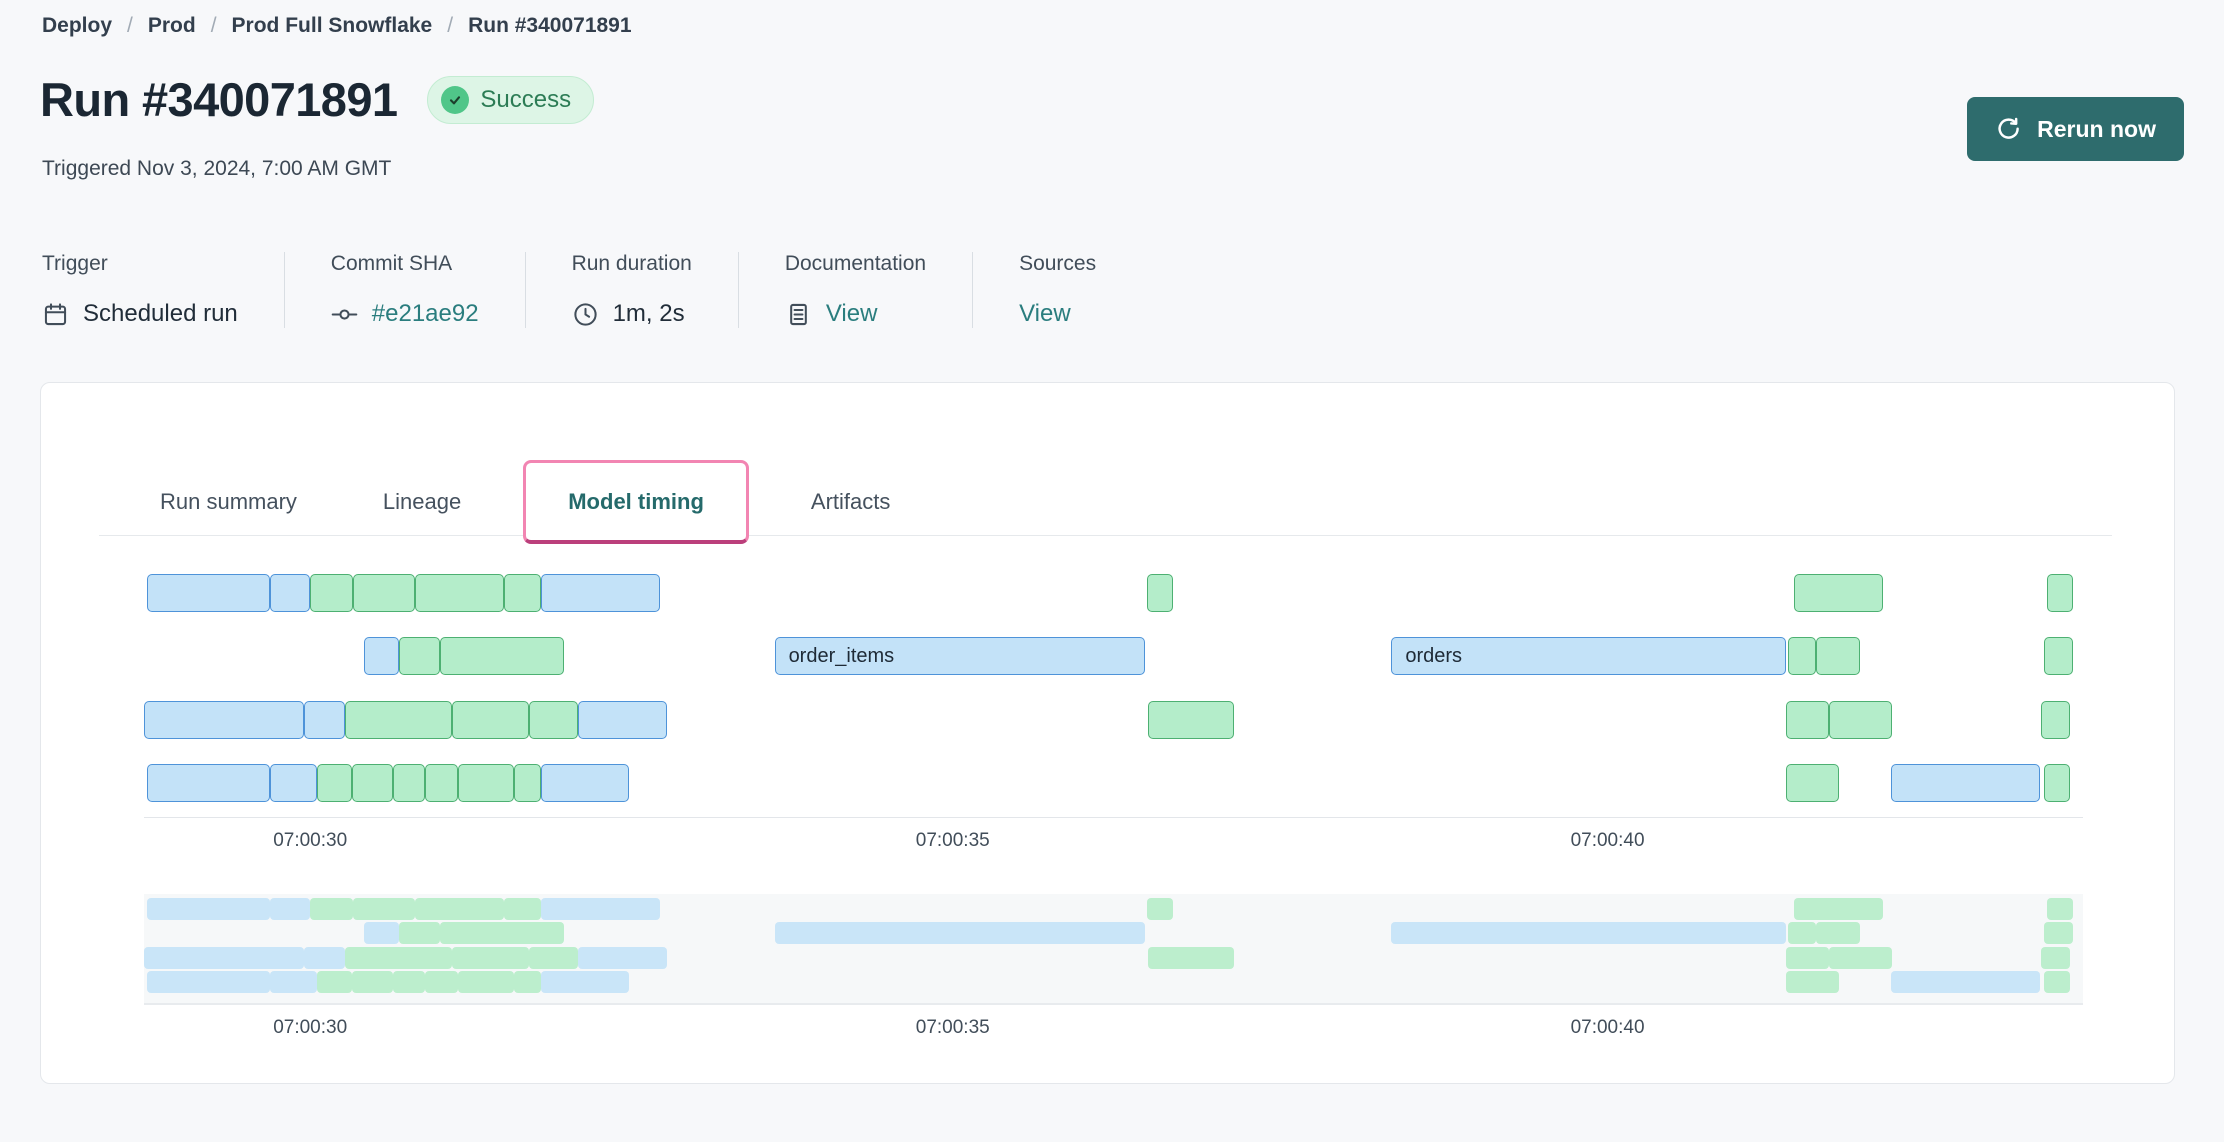 Image resolution: width=2224 pixels, height=1142 pixels. Describe the element at coordinates (1113, 948) in the screenshot. I see `gantt-minimap` at that location.